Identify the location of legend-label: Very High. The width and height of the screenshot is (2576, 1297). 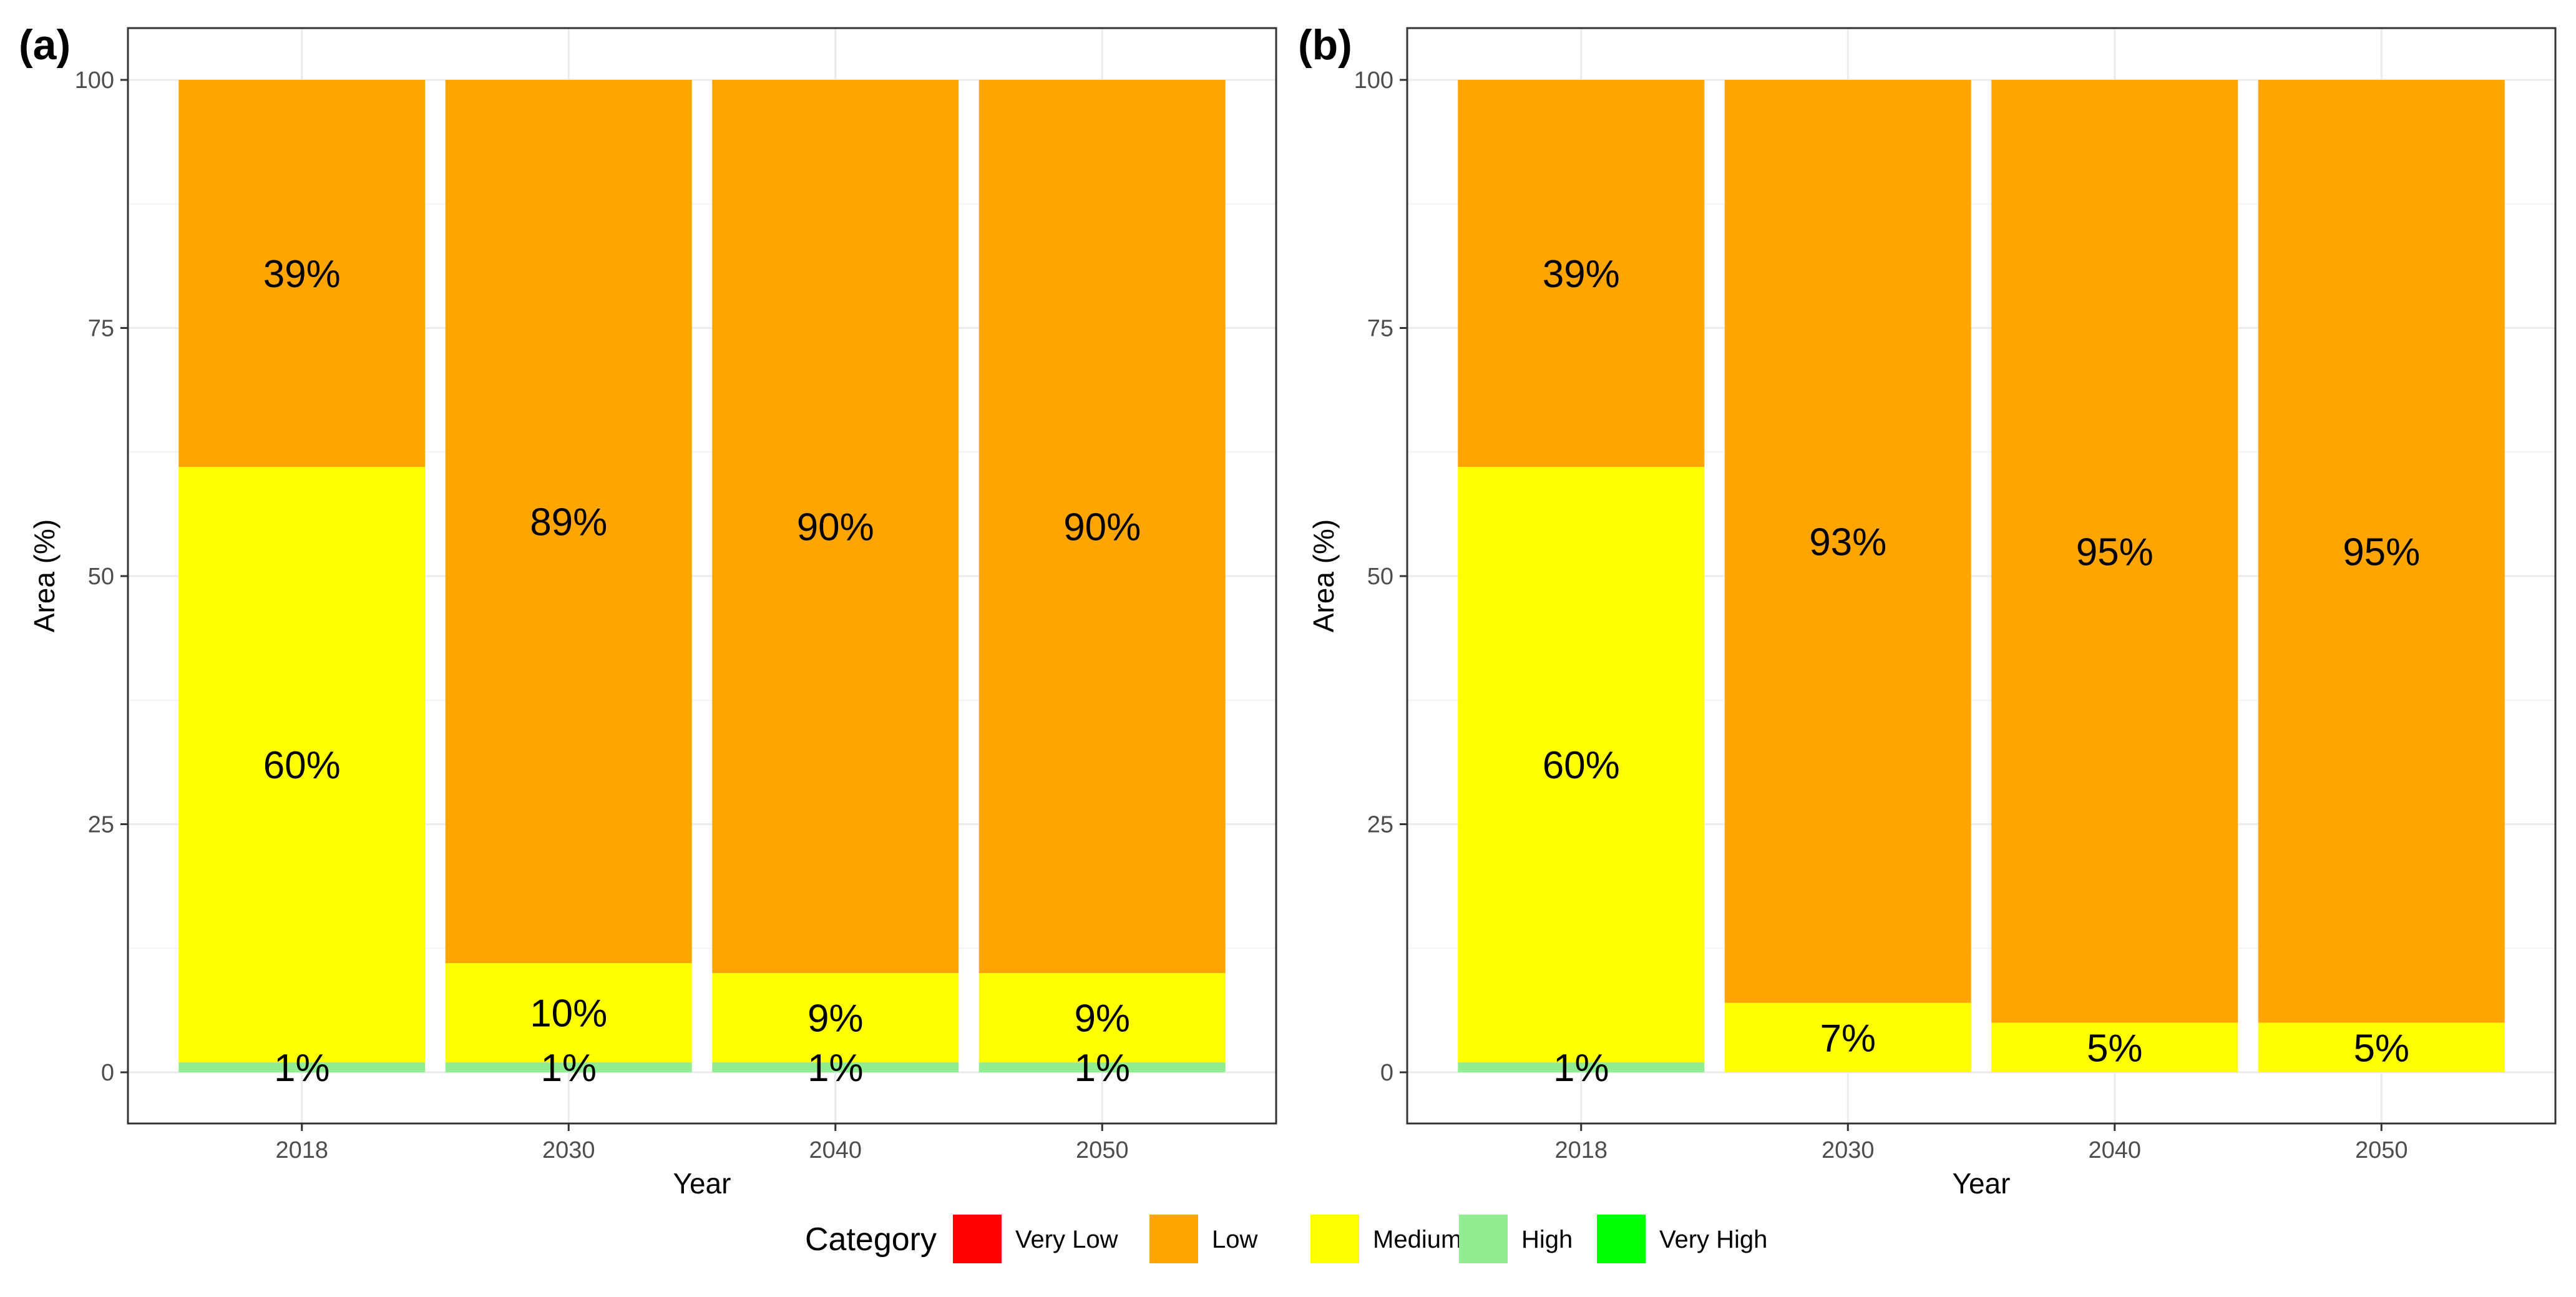
(1713, 1240).